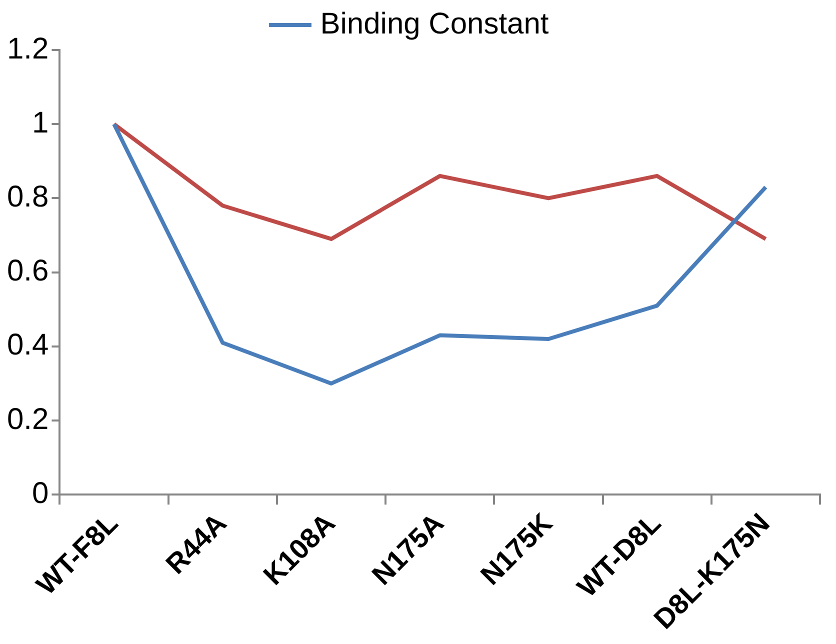 This screenshot has height=644, width=836. What do you see at coordinates (40, 493) in the screenshot?
I see `y-tick-label: 0` at bounding box center [40, 493].